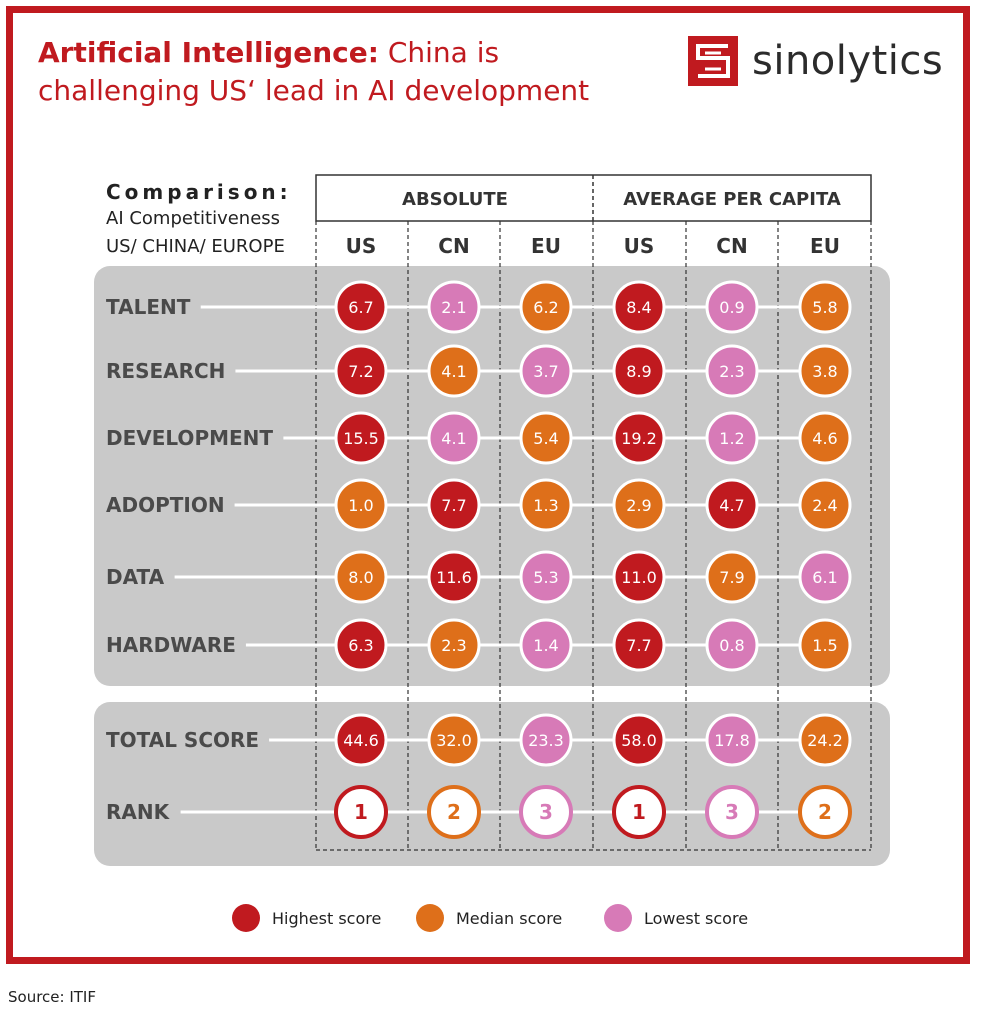 The height and width of the screenshot is (1024, 984). I want to click on score-value: 1.3, so click(545, 505).